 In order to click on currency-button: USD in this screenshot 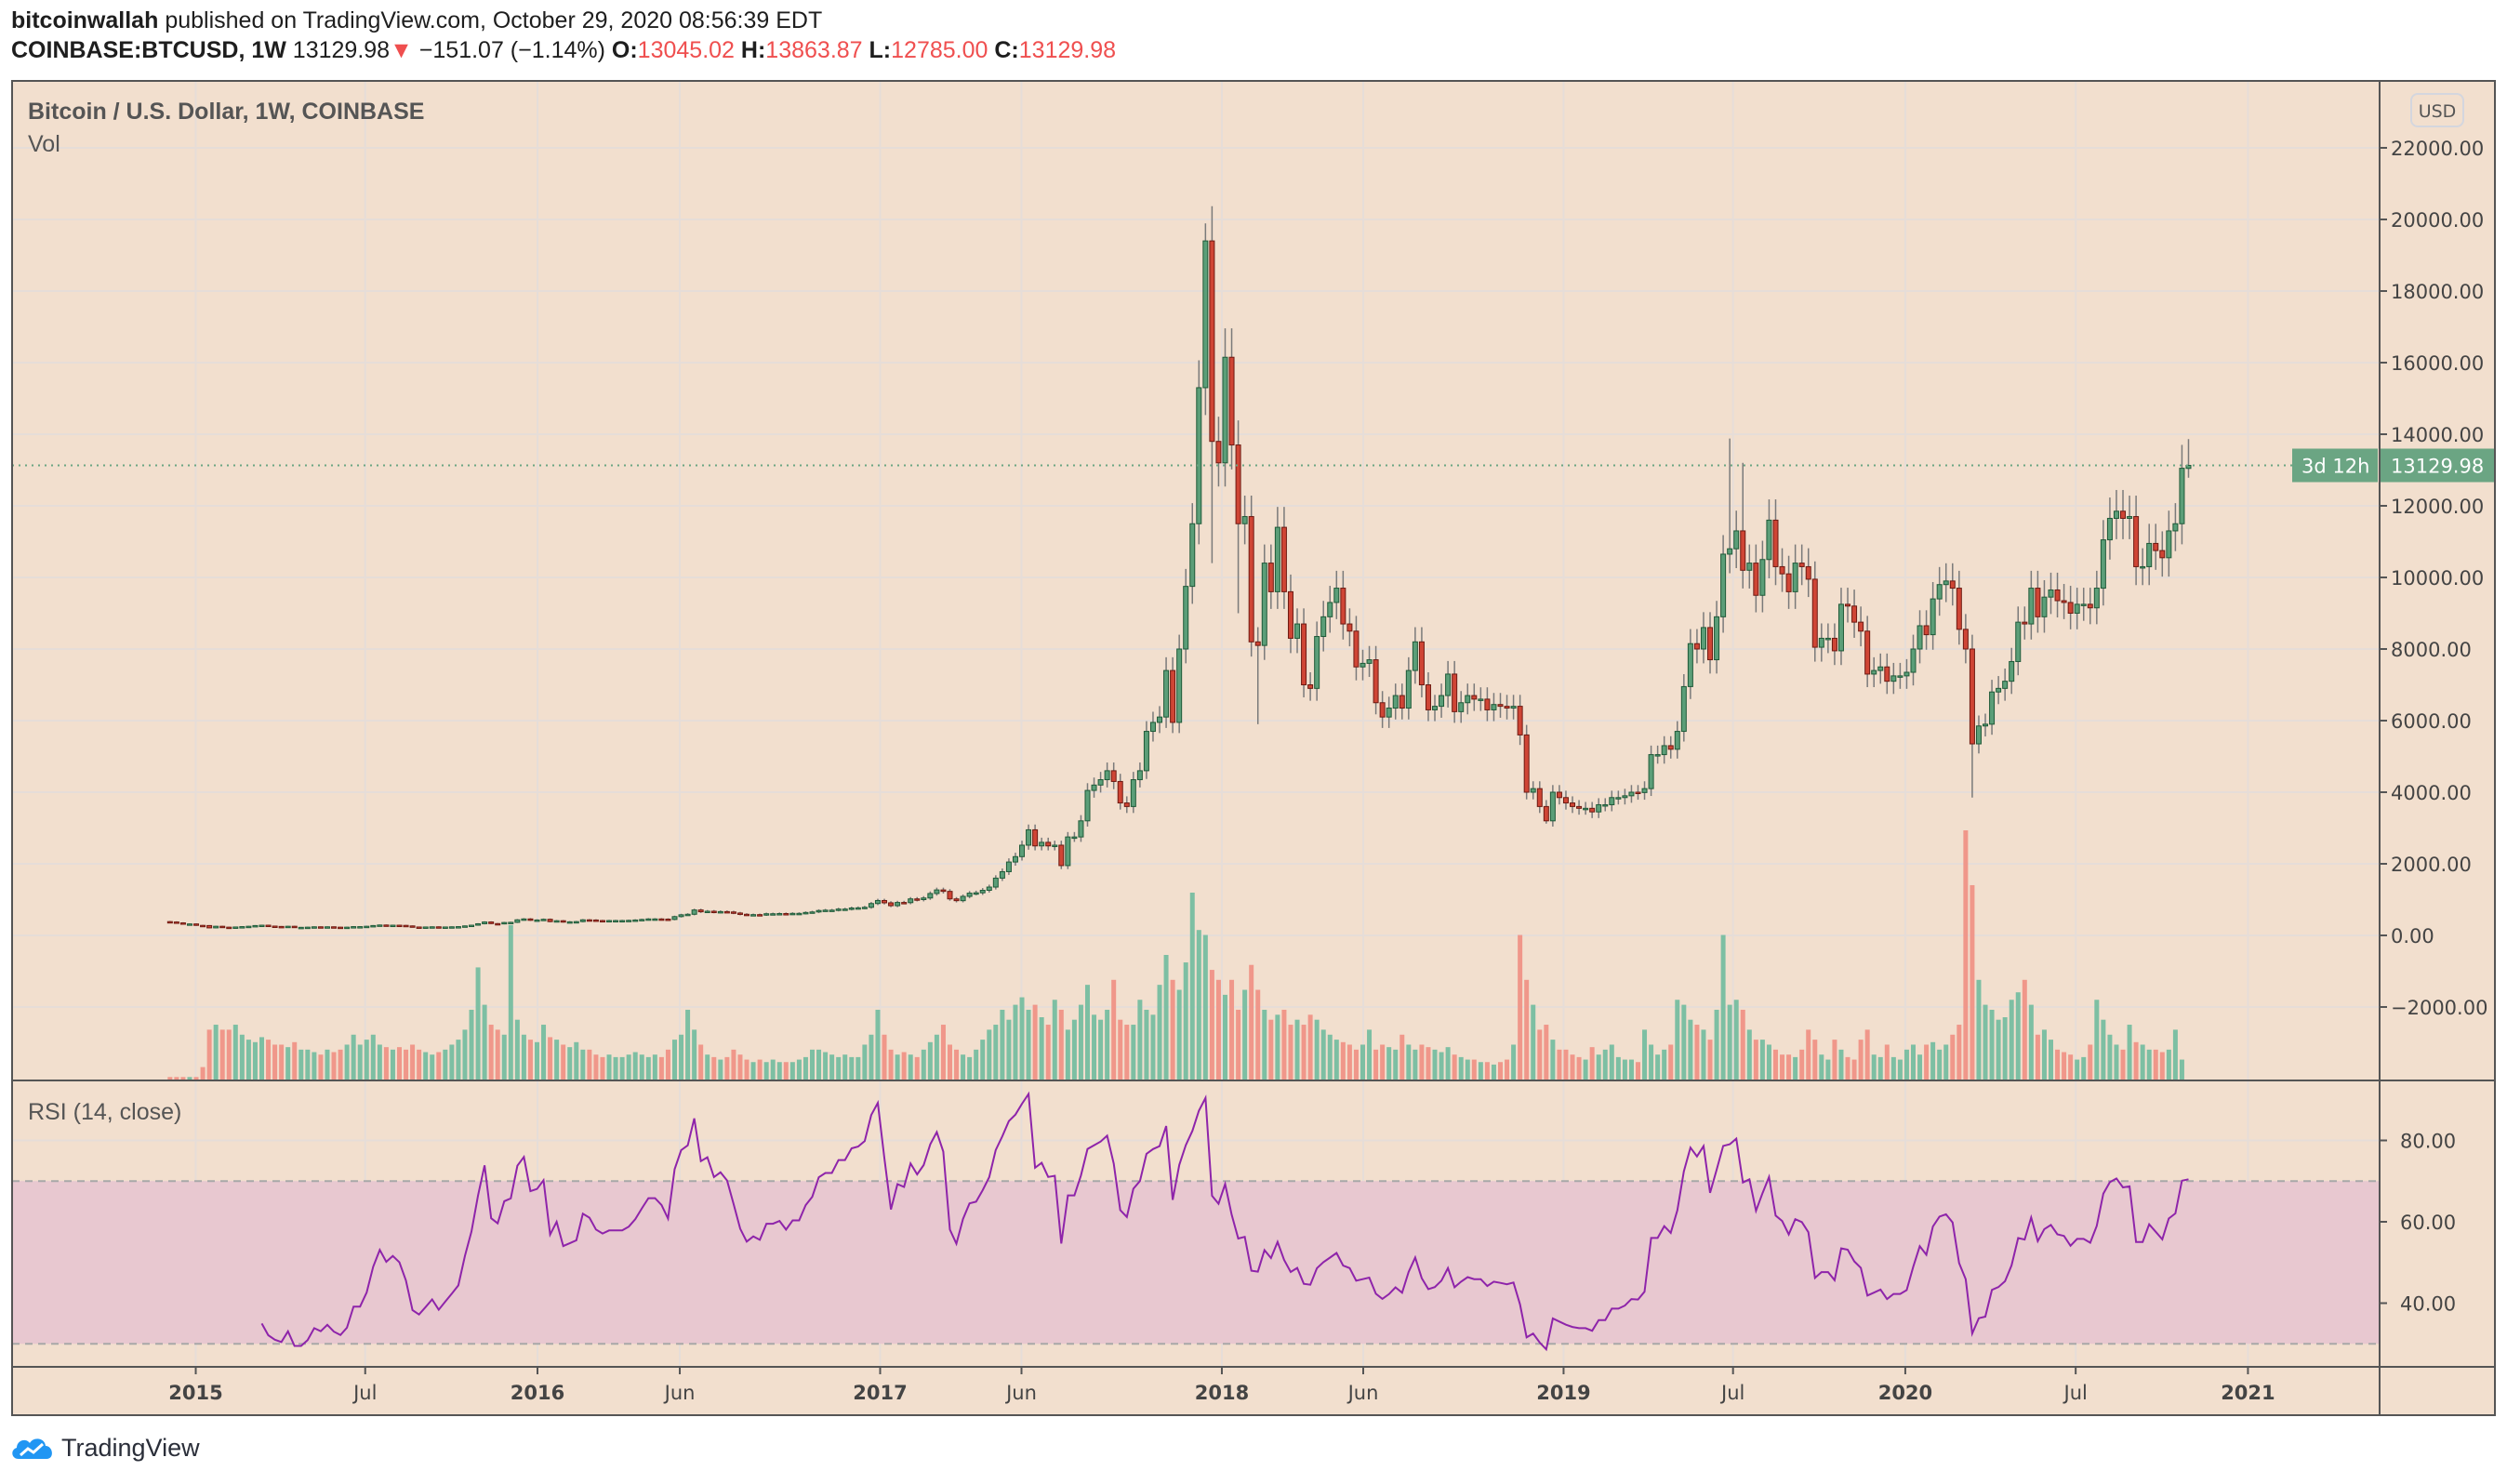, I will do `click(2437, 110)`.